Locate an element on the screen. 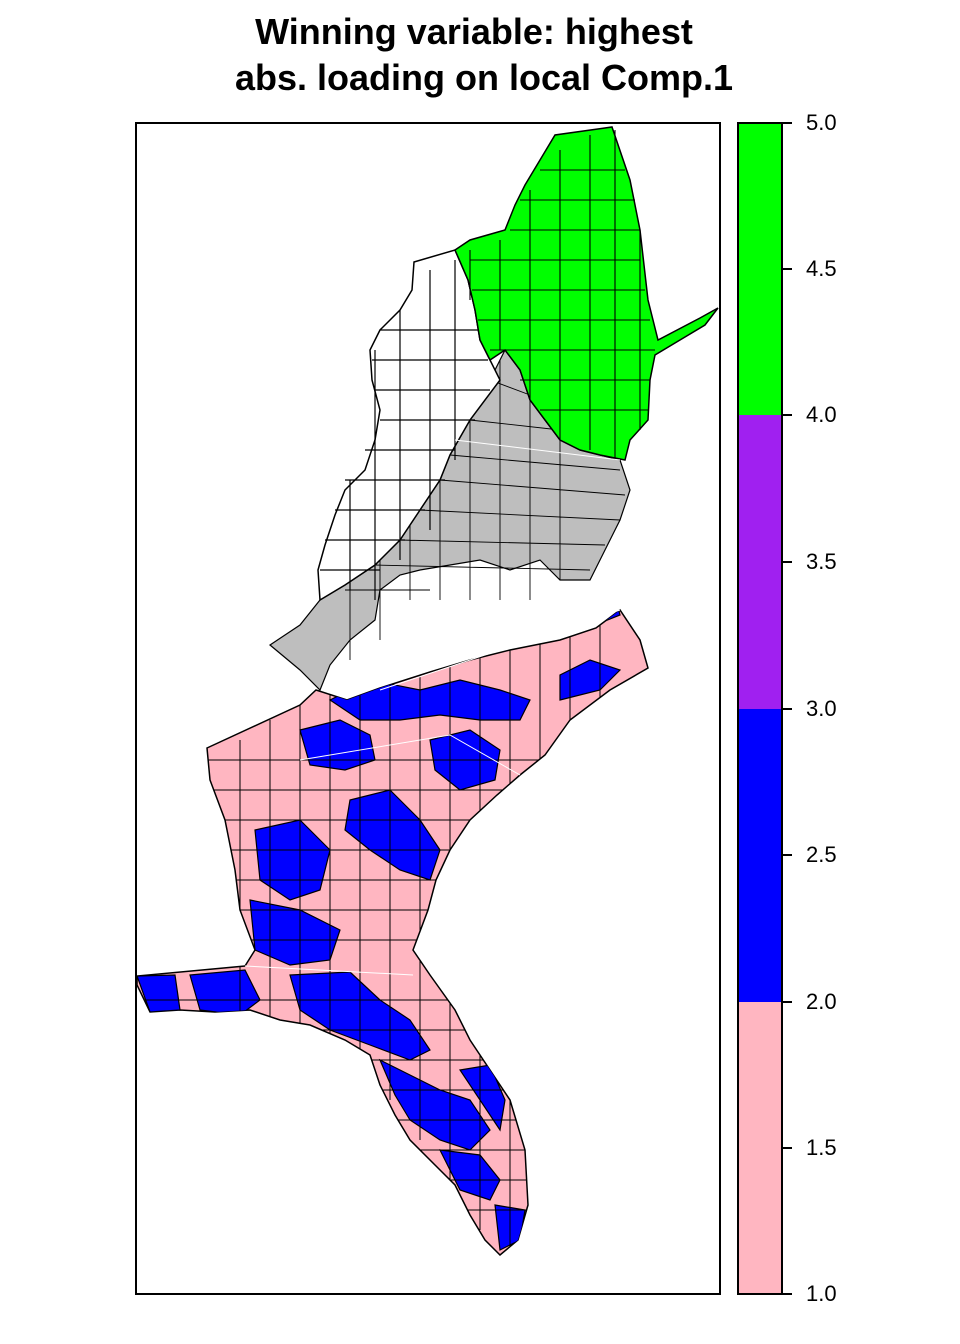  northeast-region is located at coordinates (586, 293).